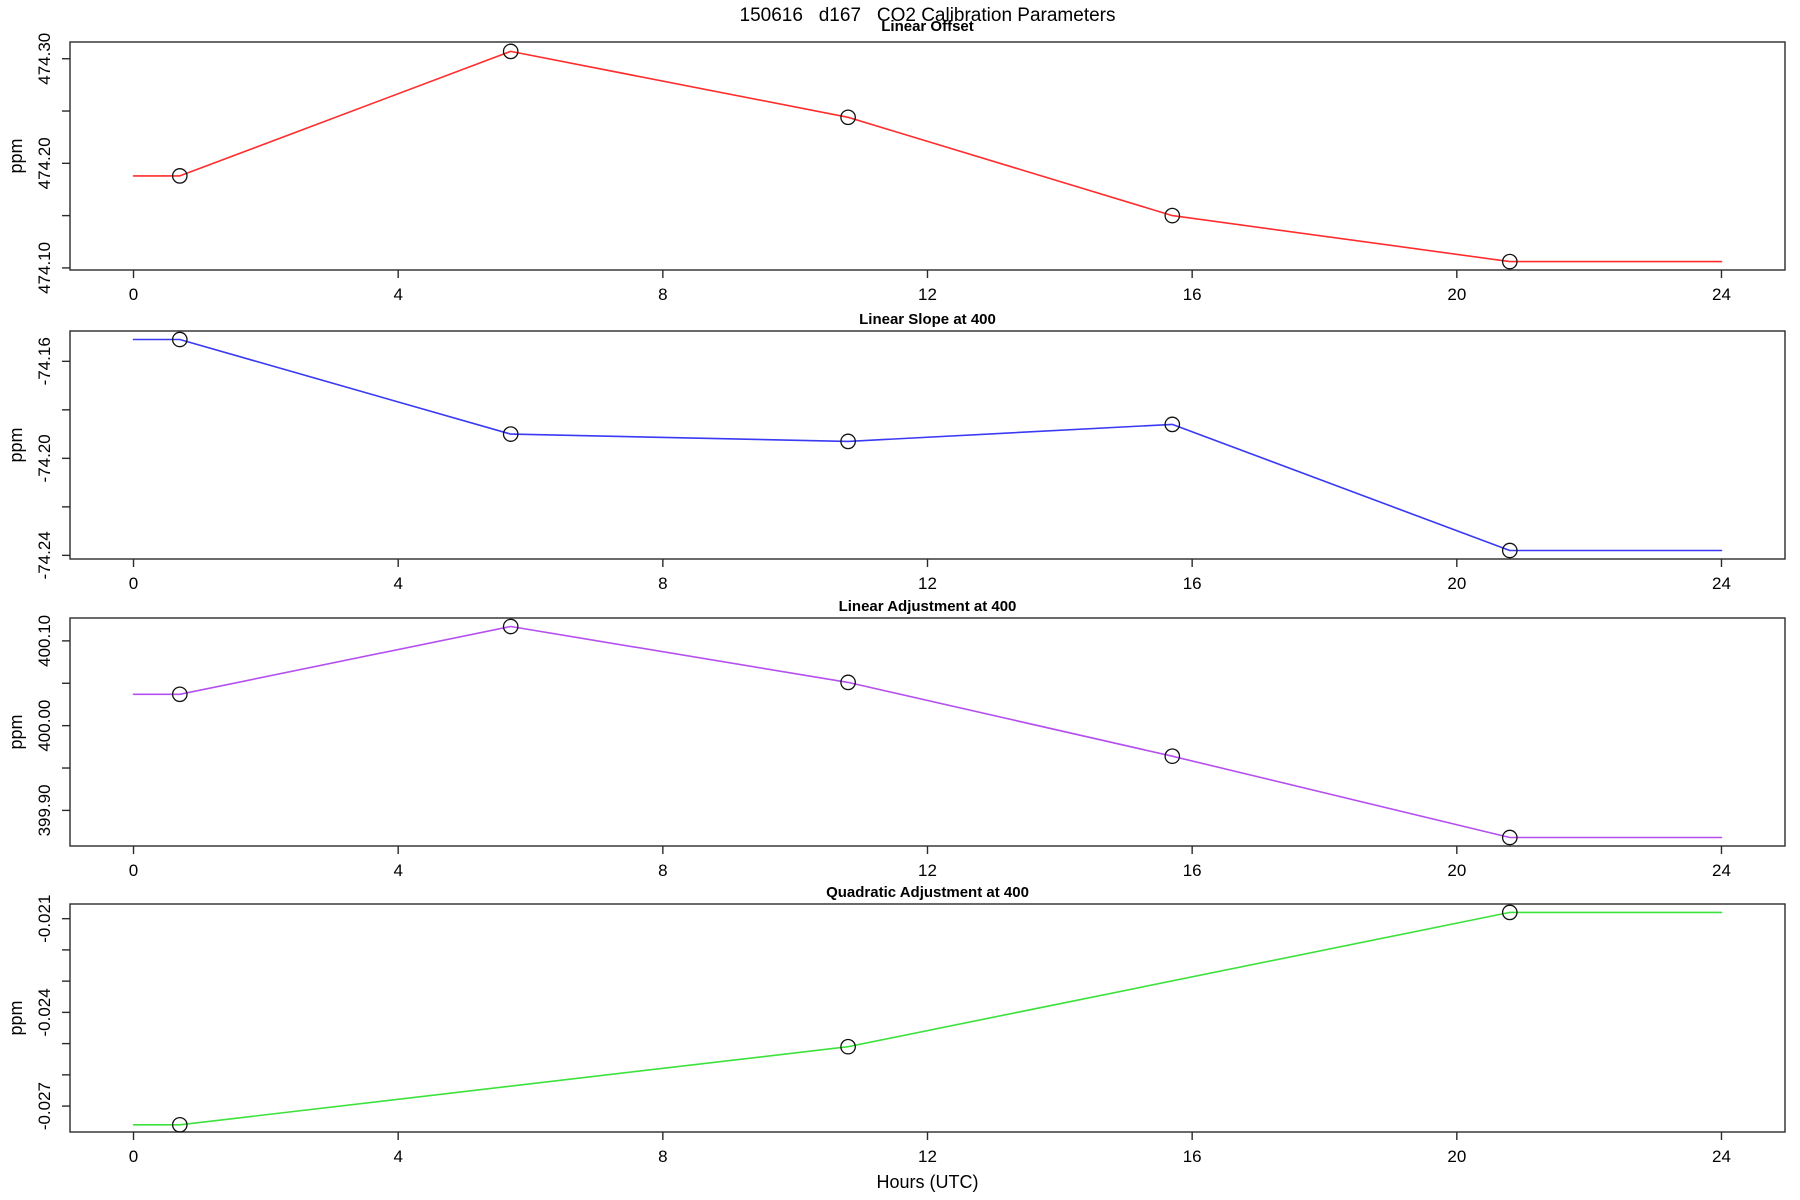 This screenshot has width=1800, height=1200. What do you see at coordinates (44, 726) in the screenshot?
I see `y-tick-label: 400.00` at bounding box center [44, 726].